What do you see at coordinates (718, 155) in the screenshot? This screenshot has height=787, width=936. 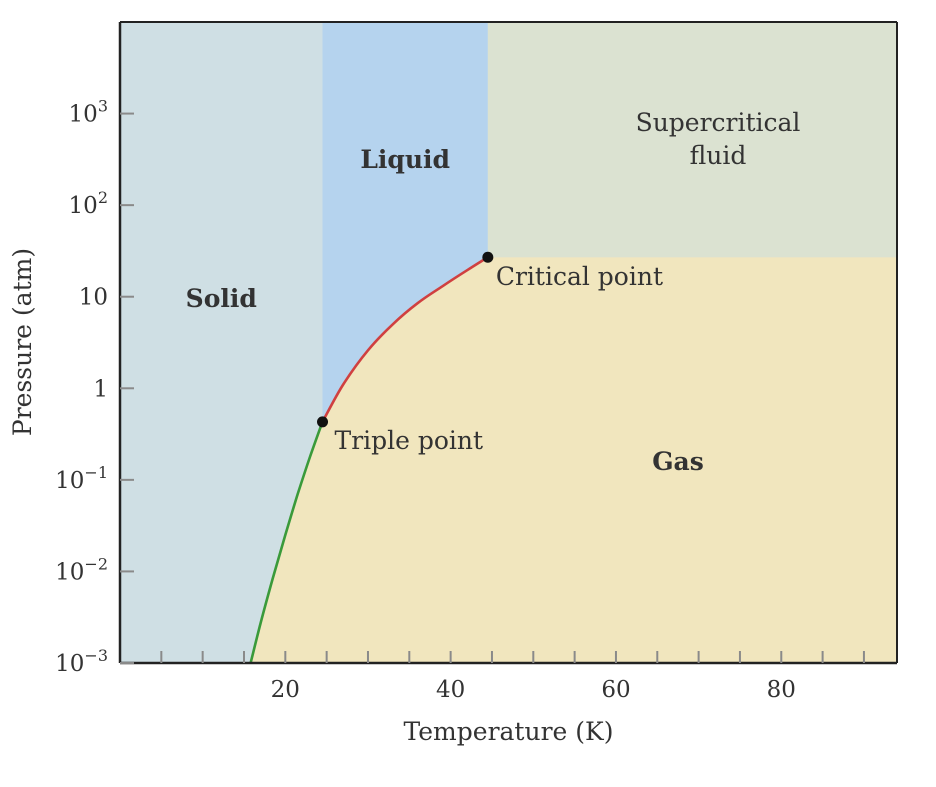 I see `region-label-supercritical-line2: fluid` at bounding box center [718, 155].